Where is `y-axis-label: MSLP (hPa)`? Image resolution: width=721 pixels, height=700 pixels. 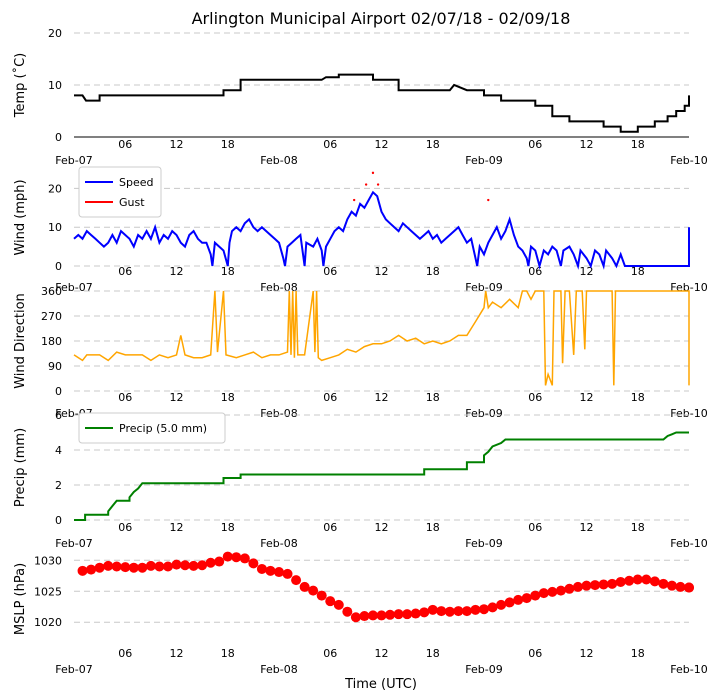
y-axis-label: MSLP (hPa) is located at coordinates (20, 599).